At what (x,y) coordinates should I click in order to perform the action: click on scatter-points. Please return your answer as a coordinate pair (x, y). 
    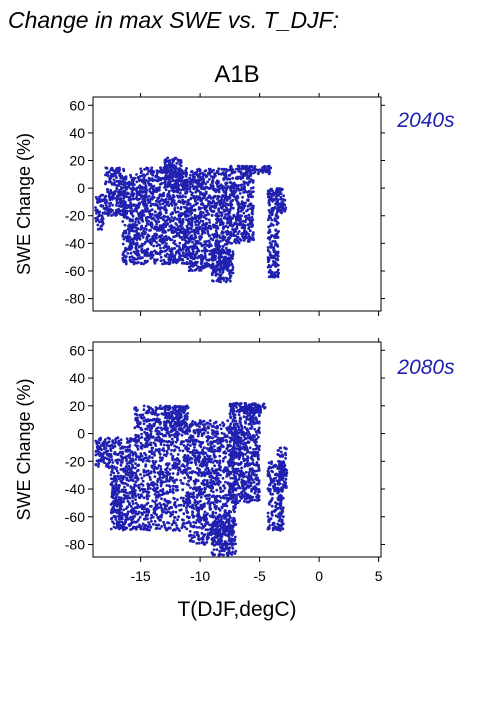
    Looking at the image, I should click on (191, 479).